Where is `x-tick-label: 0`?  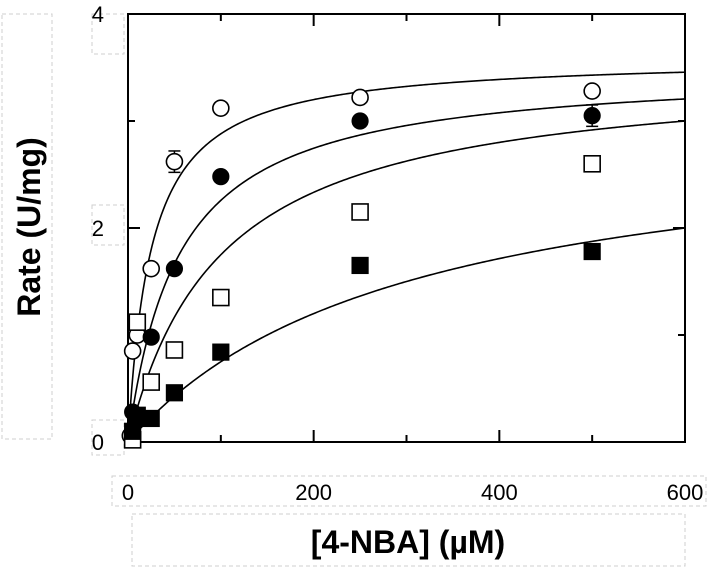
x-tick-label: 0 is located at coordinates (128, 492).